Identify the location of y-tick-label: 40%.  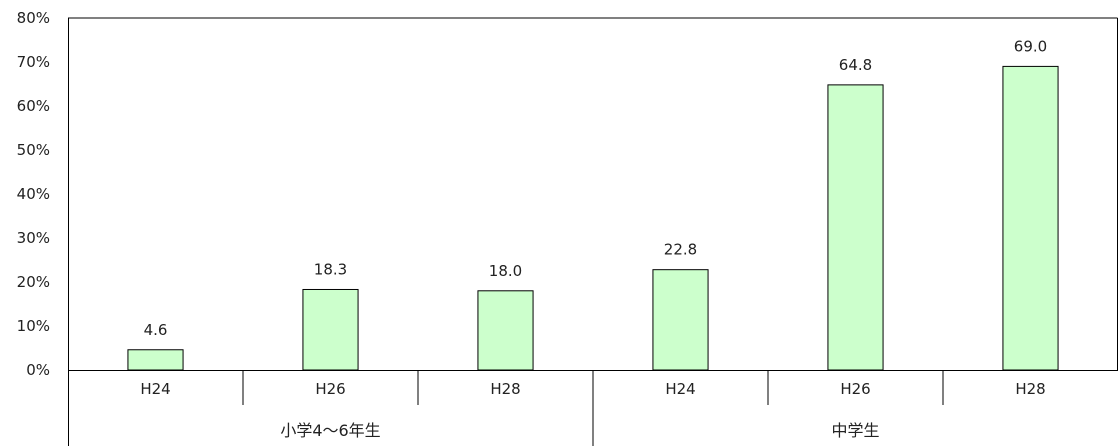
(33, 194).